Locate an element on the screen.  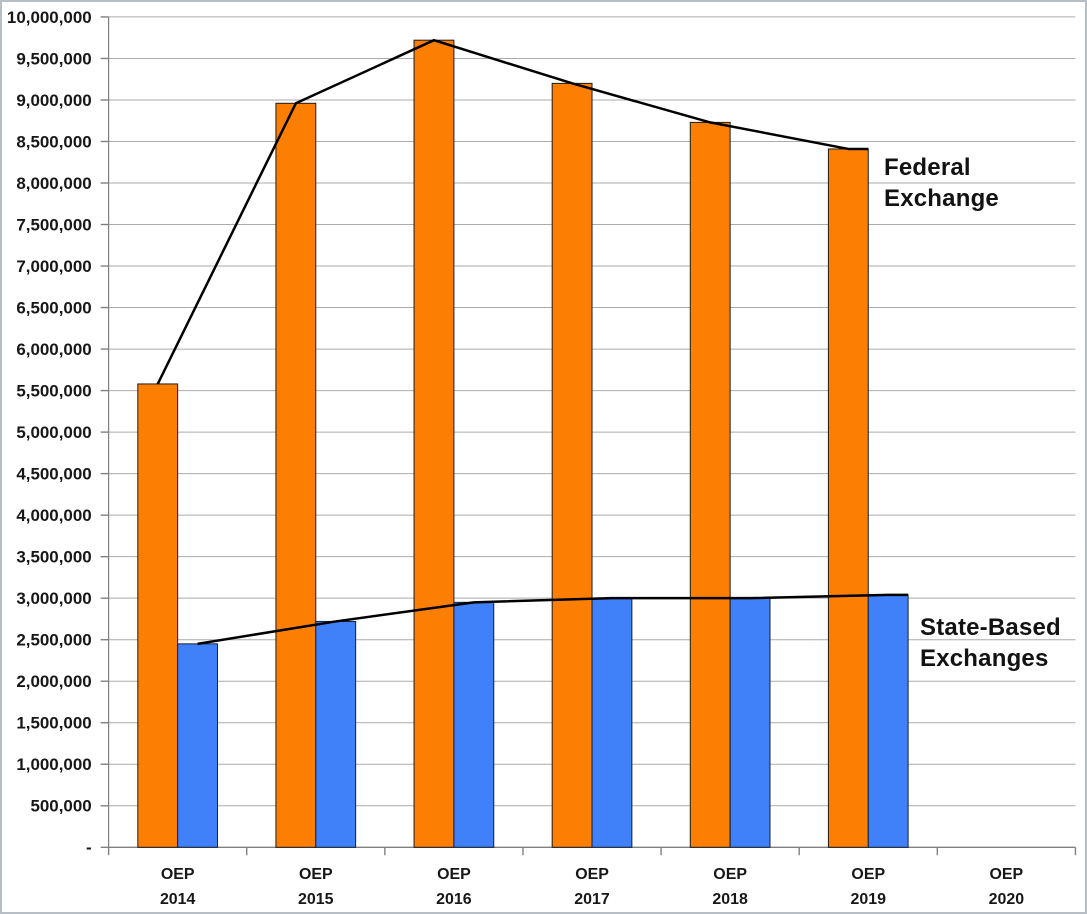
y-axis-tick-label: 5,000,000 is located at coordinates (53, 432).